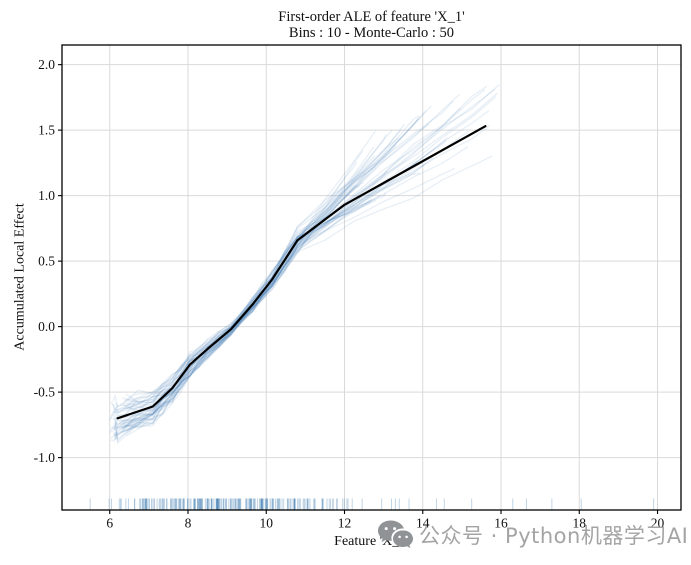 Image resolution: width=691 pixels, height=565 pixels. What do you see at coordinates (580, 523) in the screenshot?
I see `x-tick-label: 18` at bounding box center [580, 523].